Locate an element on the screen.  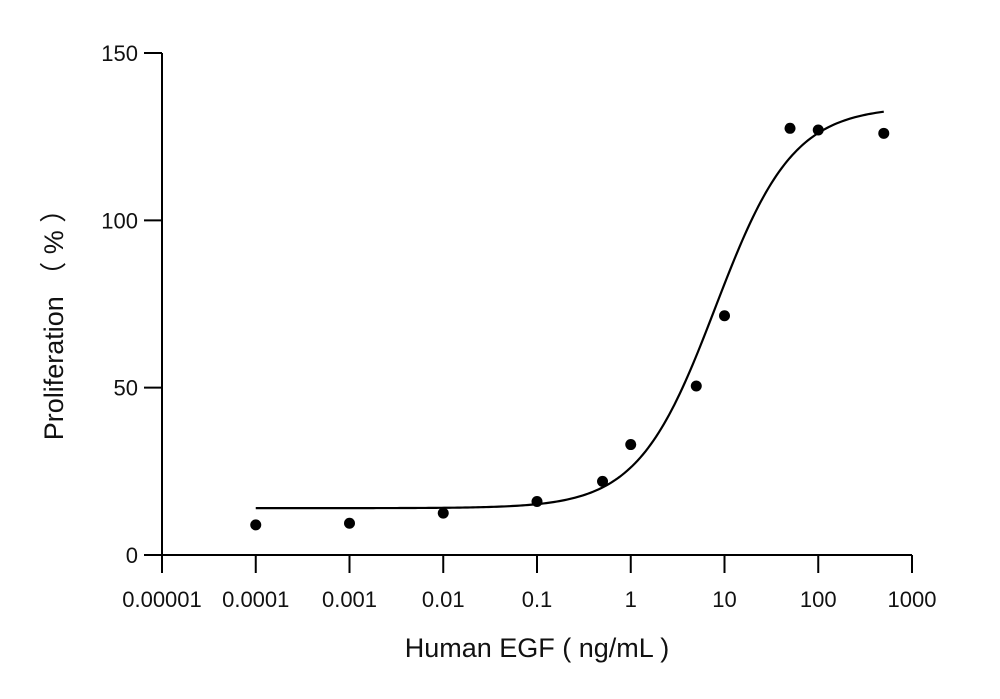
x-tick-label: 0.001 is located at coordinates (349, 599).